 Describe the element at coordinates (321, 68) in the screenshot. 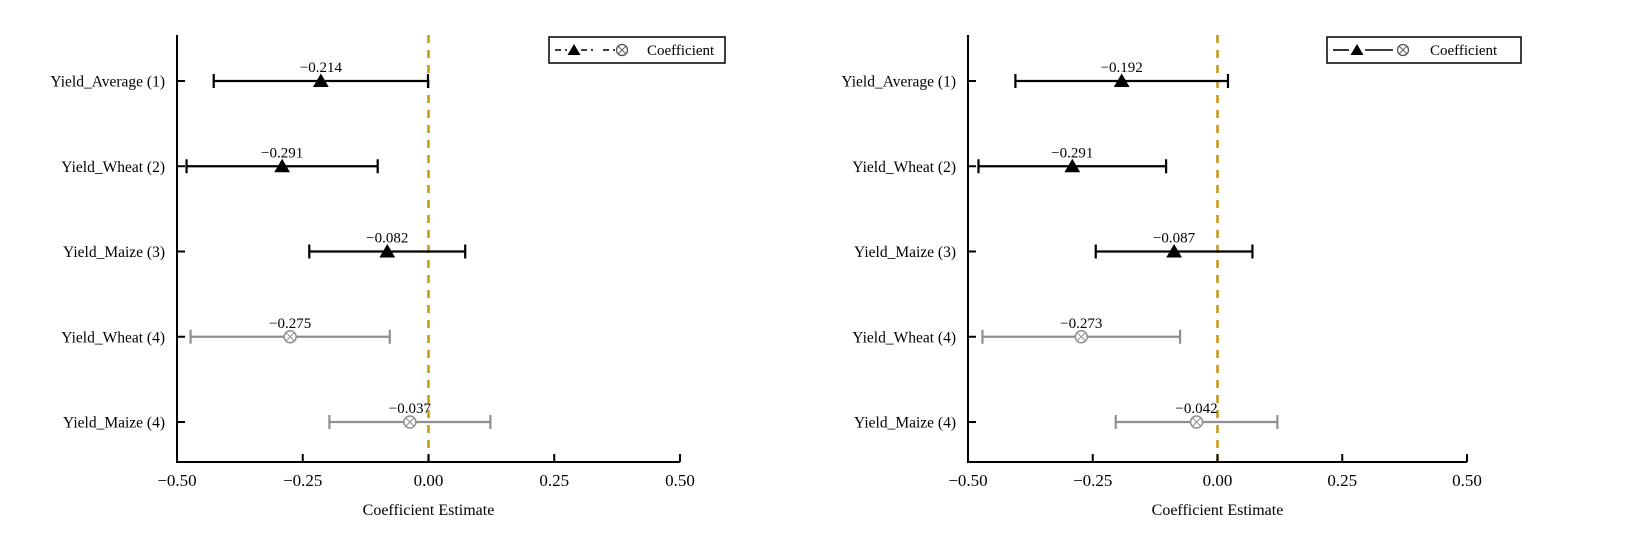

I see `estimate-value-label: −0.214` at that location.